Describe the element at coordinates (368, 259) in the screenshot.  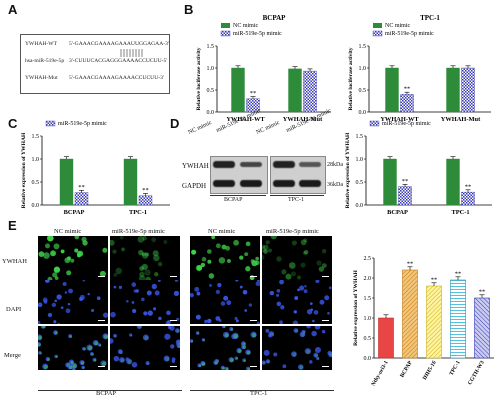
I see `y-tick-label: 2.5` at that location.